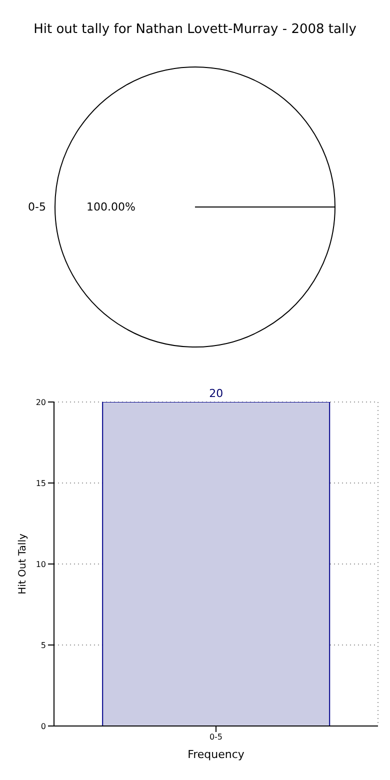  I want to click on chart-title: Hit out tally for Nathan Lovett-Murray - 2008 tally, so click(195, 29).